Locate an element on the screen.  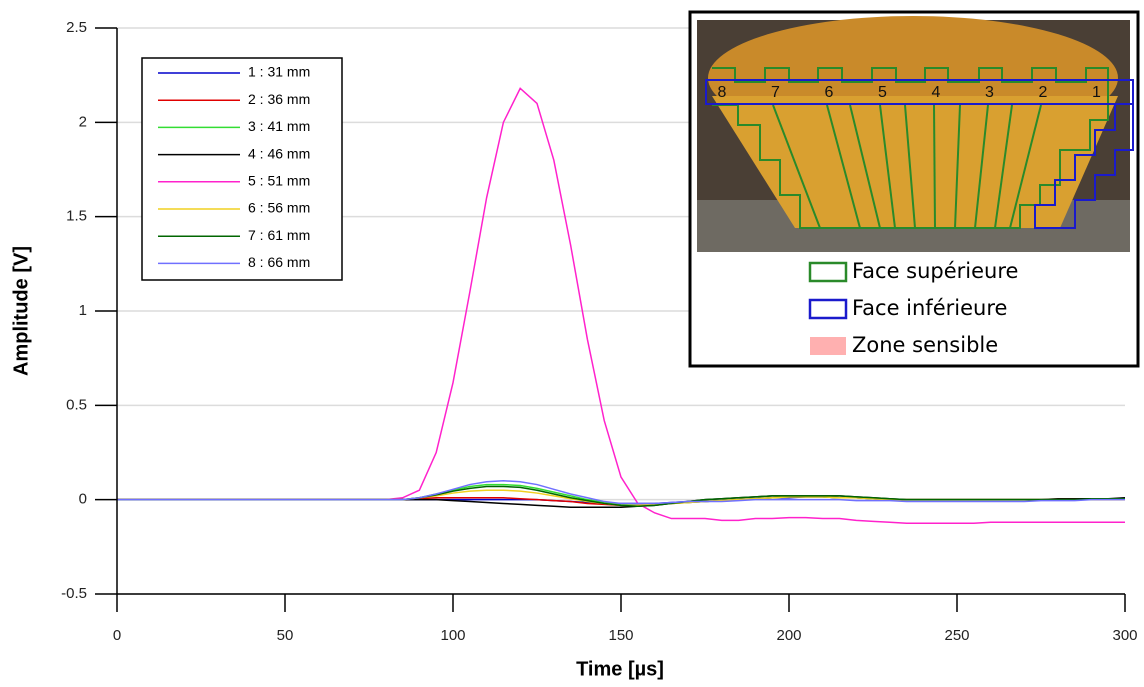
legend-label: 2 : 36 mm is located at coordinates (279, 99).